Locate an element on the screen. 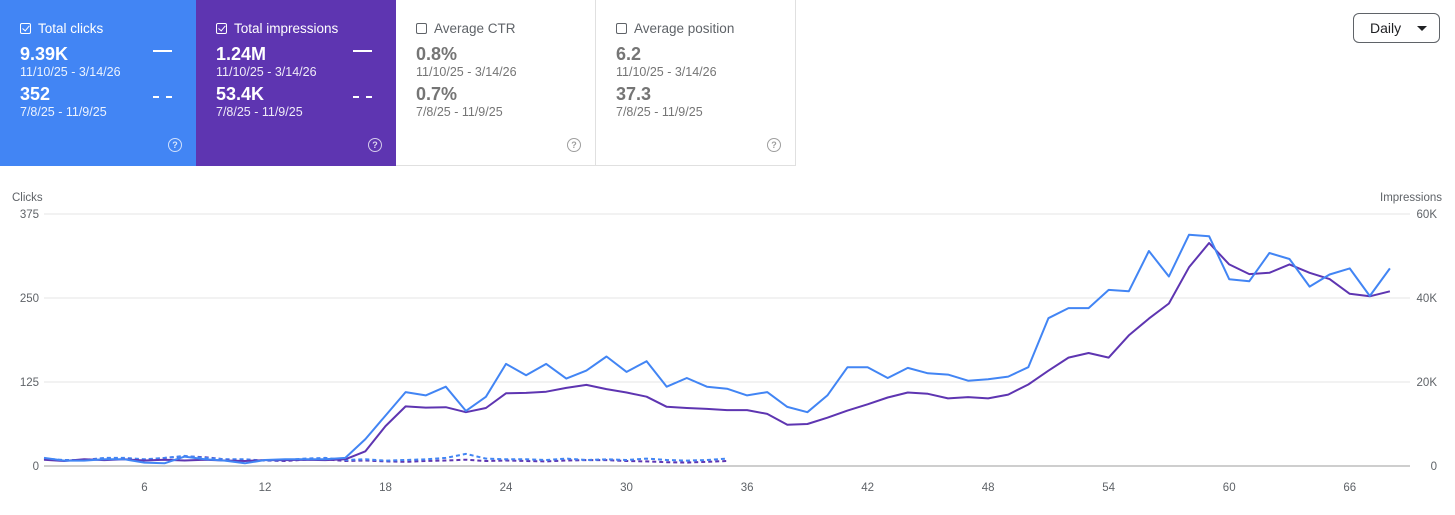  right-axis-label: Impressions is located at coordinates (1411, 198).